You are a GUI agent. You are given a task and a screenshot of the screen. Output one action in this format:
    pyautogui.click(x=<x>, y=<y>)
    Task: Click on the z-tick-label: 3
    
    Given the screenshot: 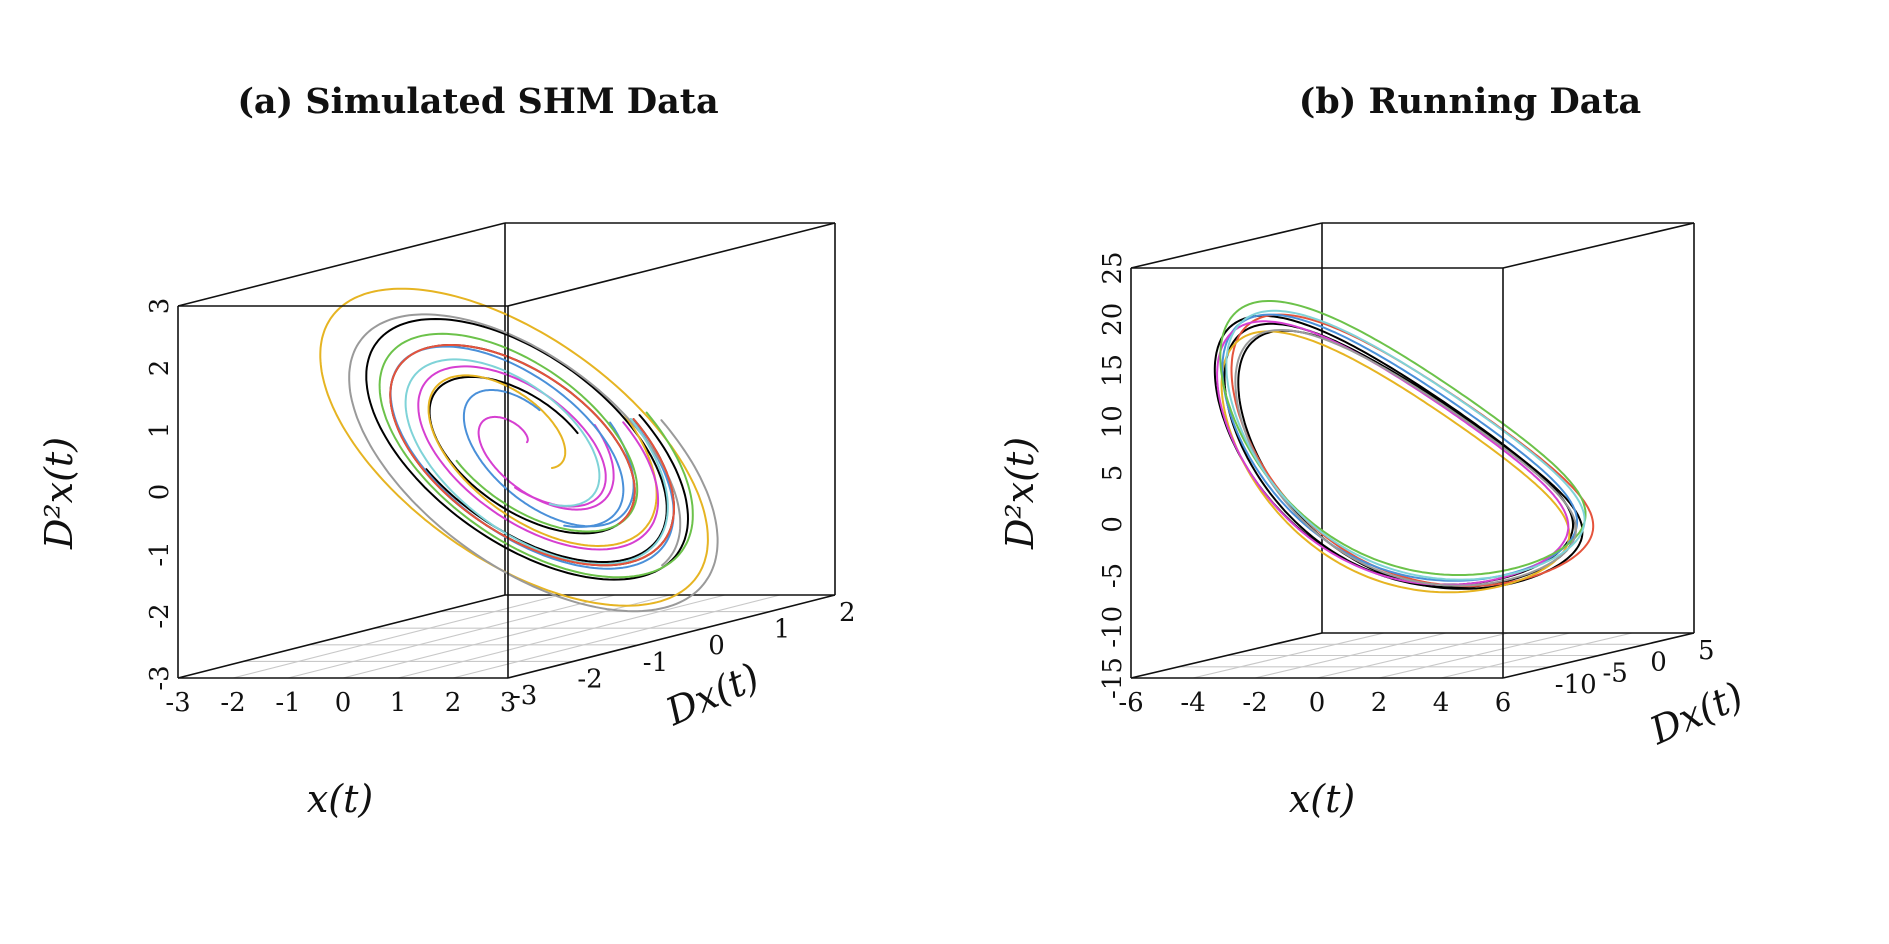 What is the action you would take?
    pyautogui.click(x=160, y=306)
    